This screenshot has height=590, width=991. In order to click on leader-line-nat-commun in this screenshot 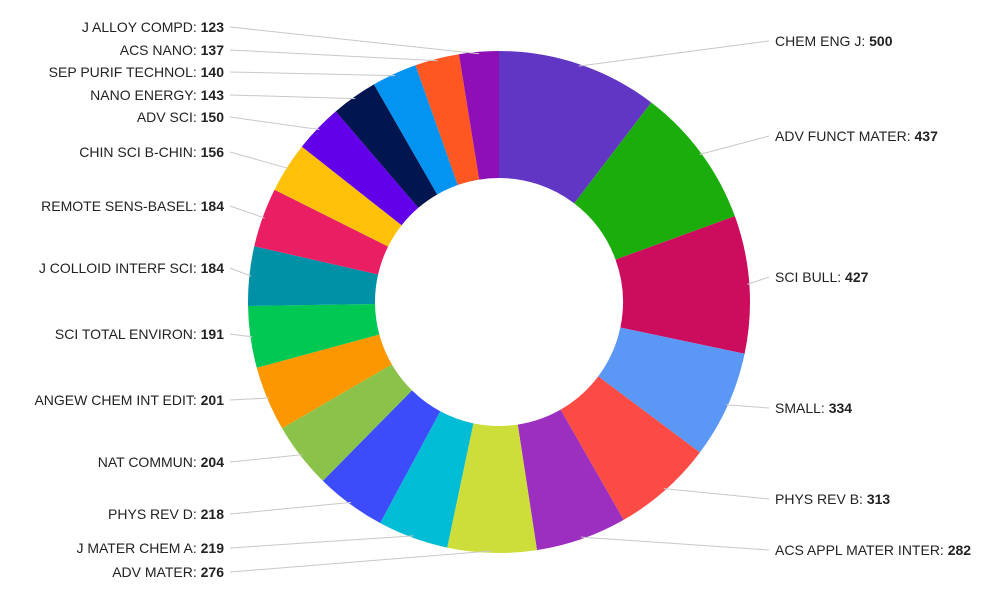, I will do `click(266, 458)`.